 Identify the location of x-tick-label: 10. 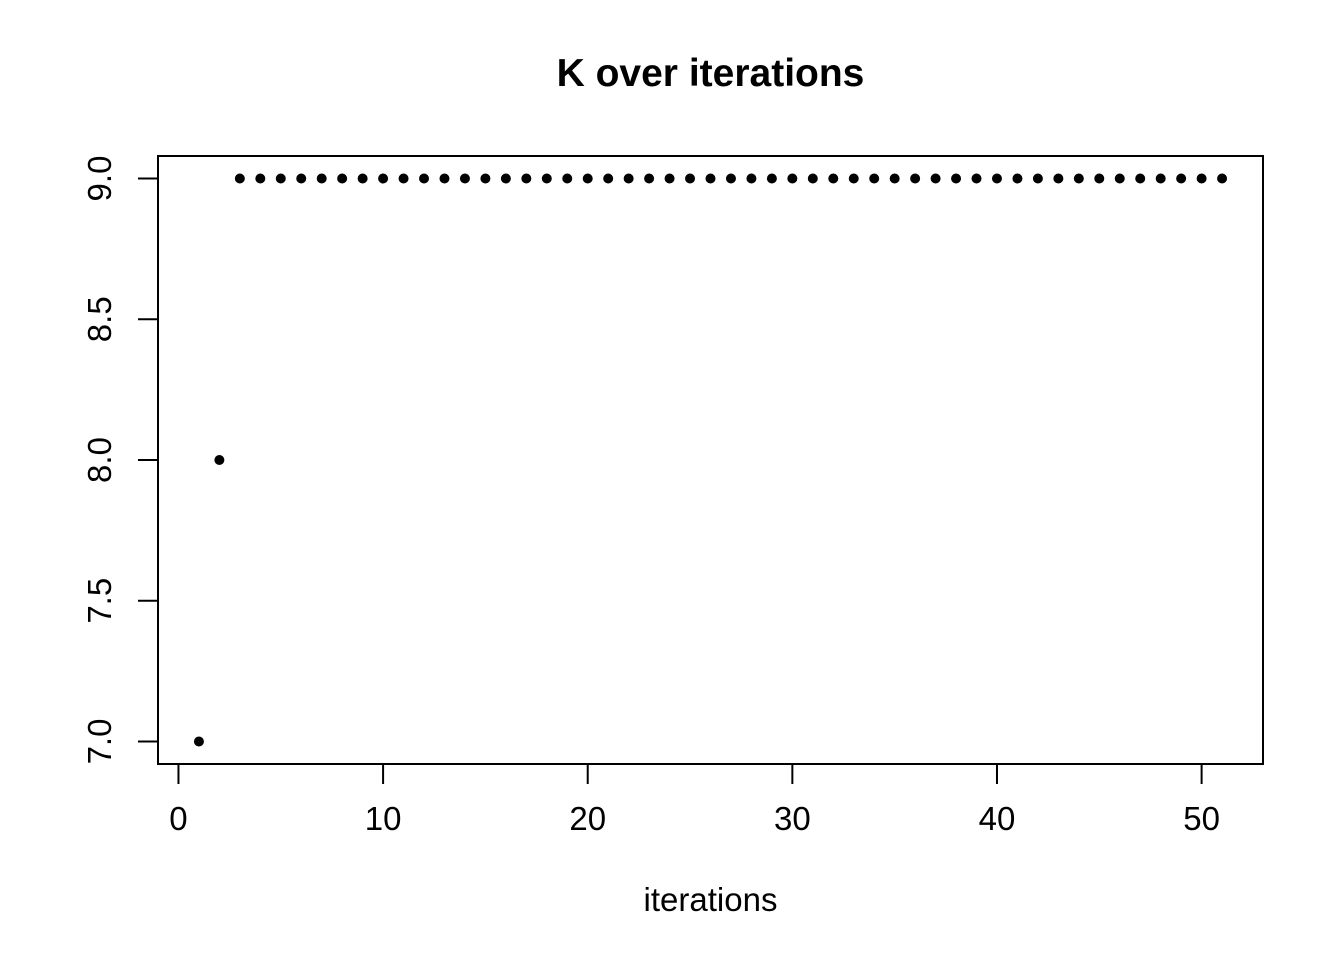
(383, 818).